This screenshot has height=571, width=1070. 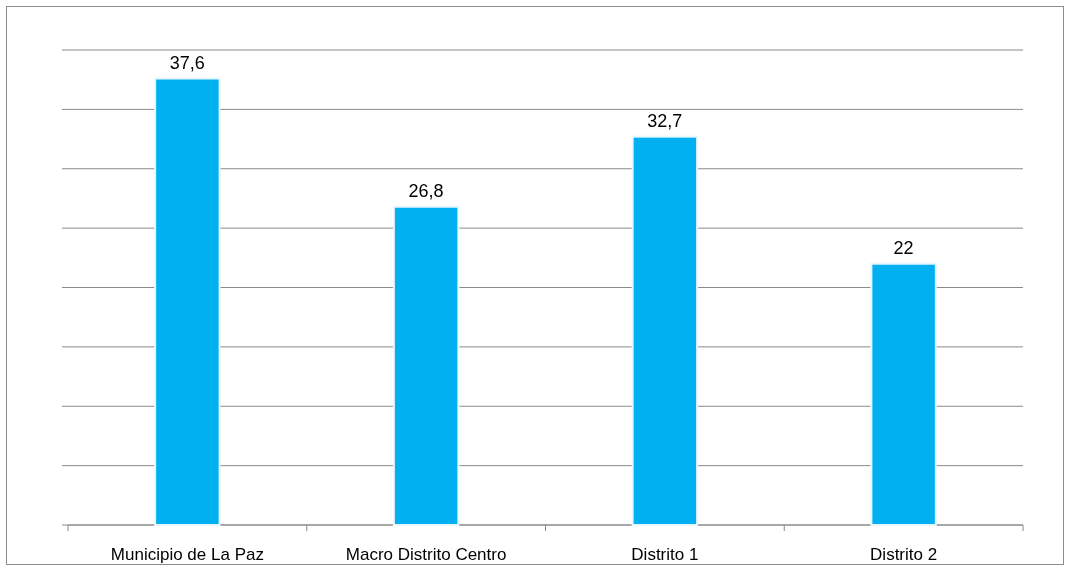 I want to click on data-label: 22, so click(x=903, y=247).